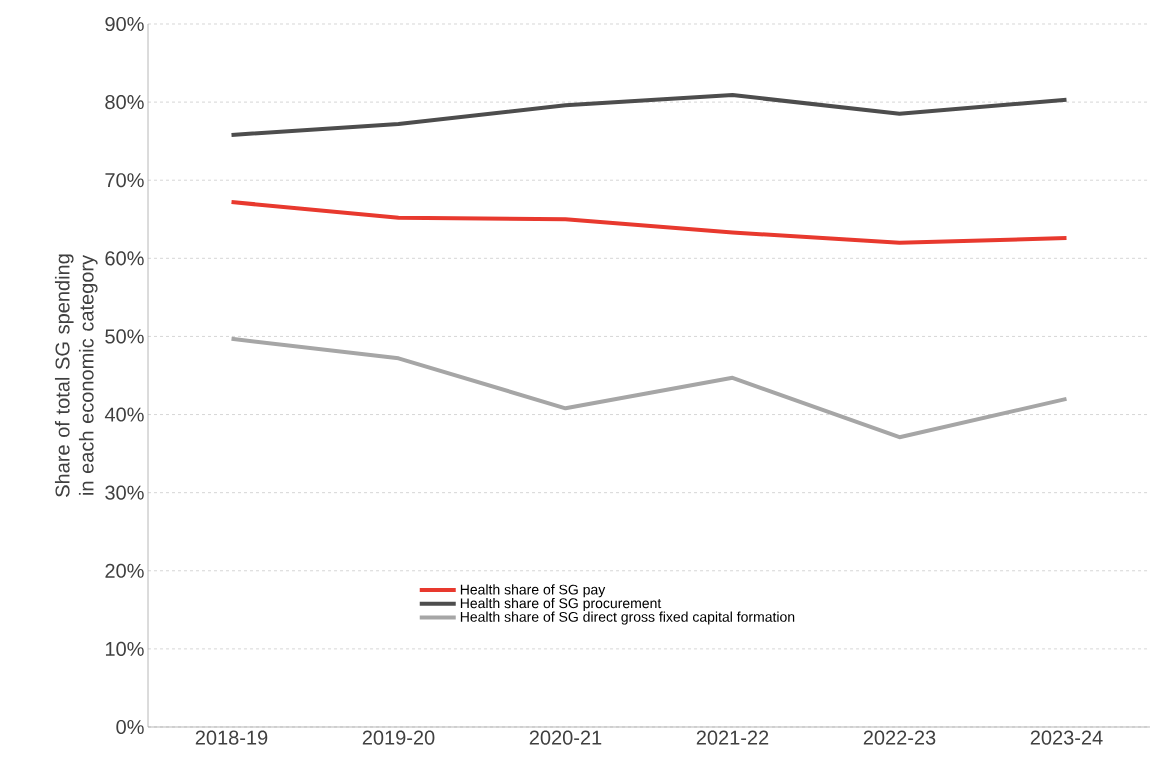 Image resolution: width=1161 pixels, height=769 pixels. I want to click on y-axis-title: Share of total SG spending in each economic category, so click(76, 375).